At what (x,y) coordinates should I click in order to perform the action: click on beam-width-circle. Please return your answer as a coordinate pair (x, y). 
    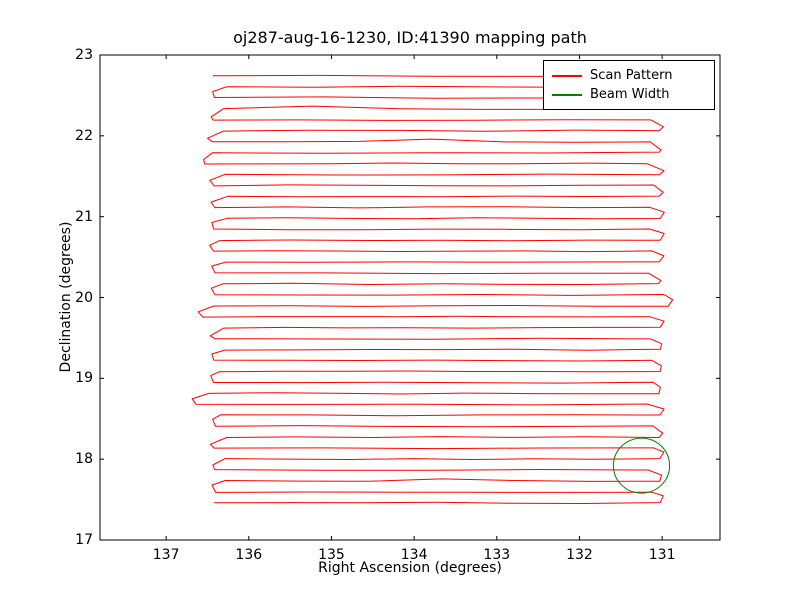
    Looking at the image, I should click on (641, 465).